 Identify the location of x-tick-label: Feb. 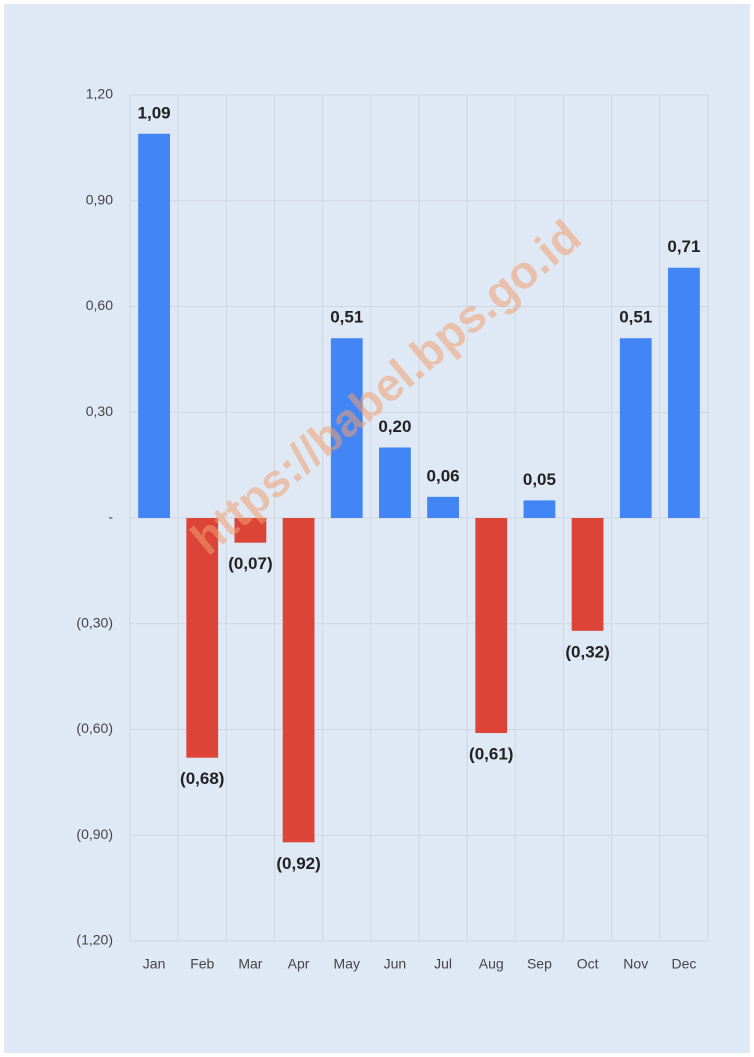
(202, 964).